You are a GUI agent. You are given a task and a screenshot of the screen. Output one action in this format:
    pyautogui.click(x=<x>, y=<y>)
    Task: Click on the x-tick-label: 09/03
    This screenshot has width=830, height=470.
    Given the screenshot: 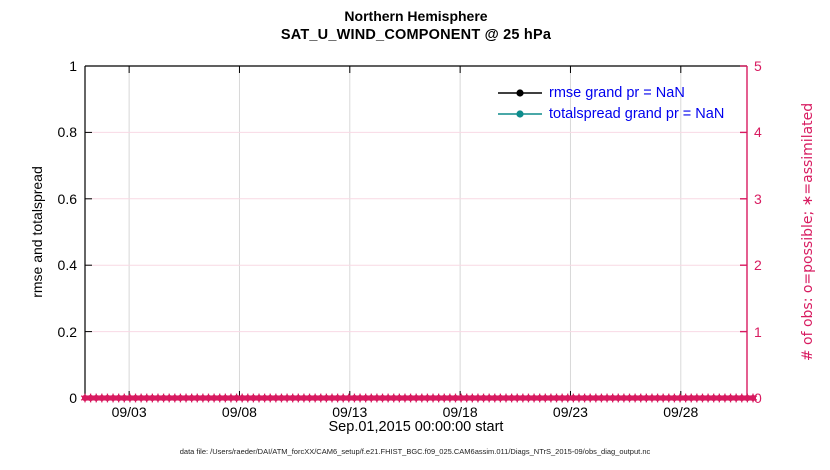 What is the action you would take?
    pyautogui.click(x=129, y=412)
    